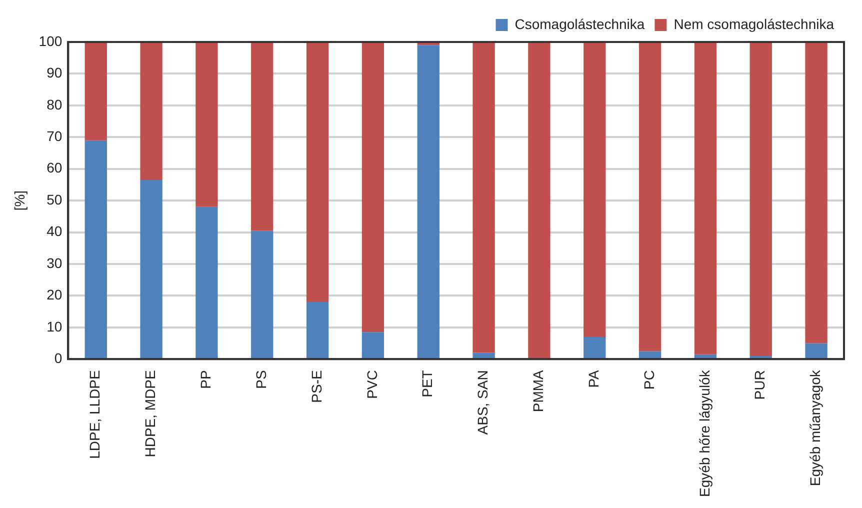 This screenshot has width=862, height=508. I want to click on x-tick-label: ABS, SAN, so click(482, 402).